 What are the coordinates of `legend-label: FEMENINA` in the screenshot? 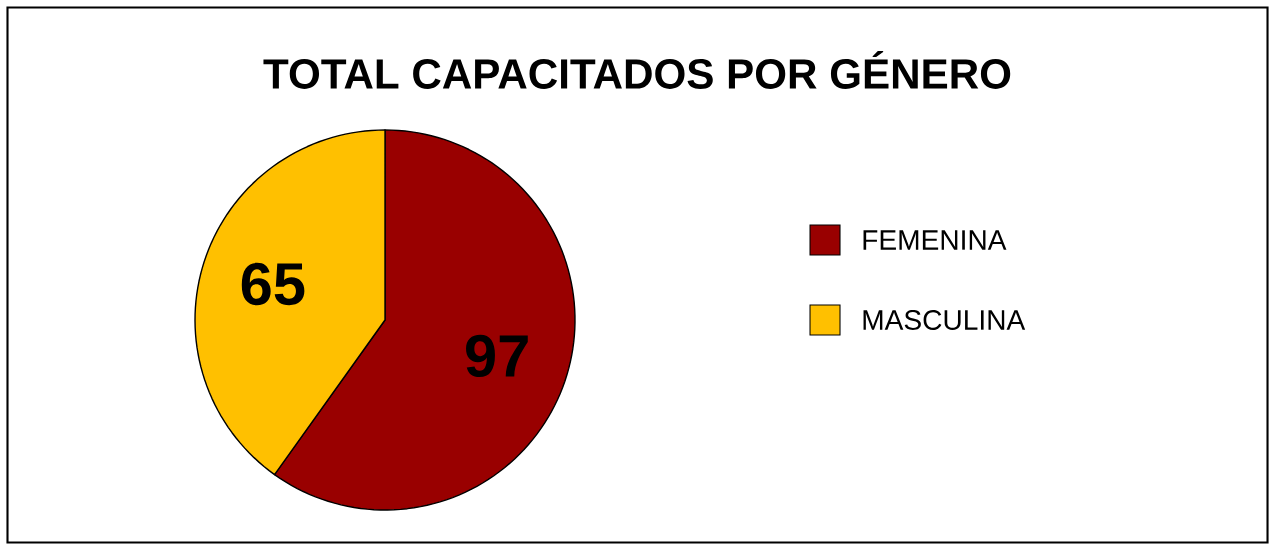 It's located at (935, 240).